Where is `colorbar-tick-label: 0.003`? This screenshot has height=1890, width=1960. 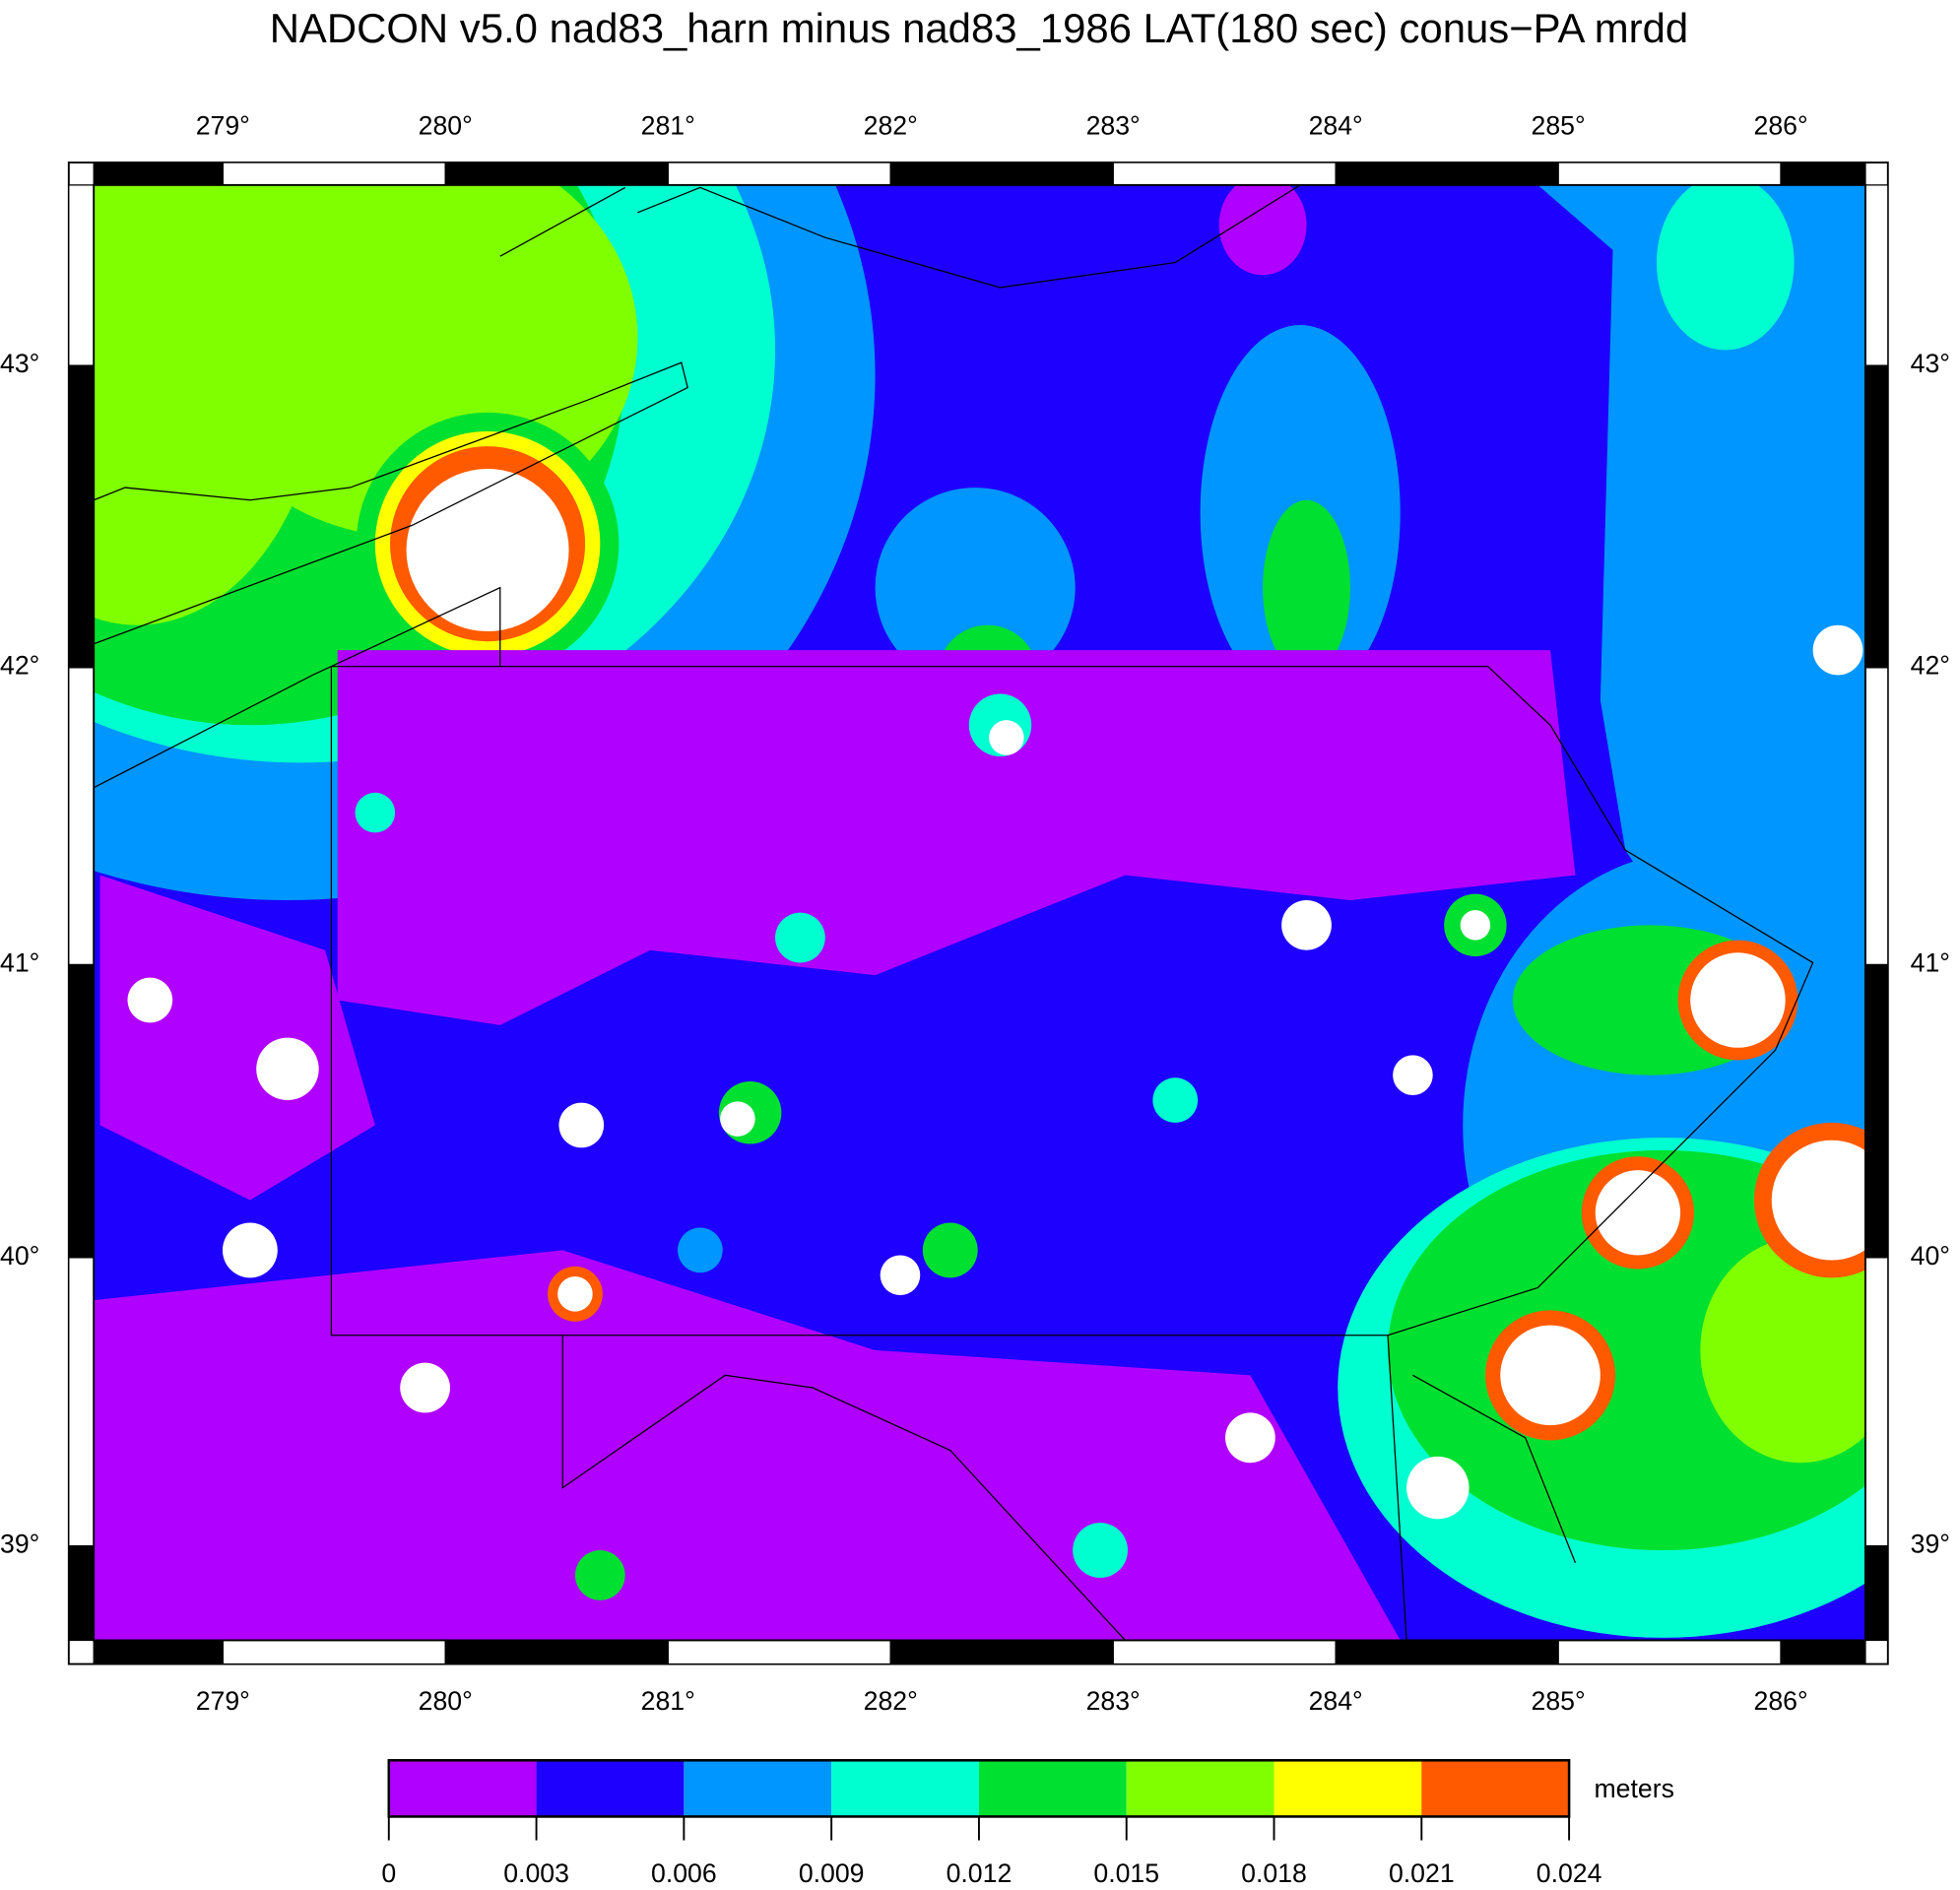 colorbar-tick-label: 0.003 is located at coordinates (536, 1873).